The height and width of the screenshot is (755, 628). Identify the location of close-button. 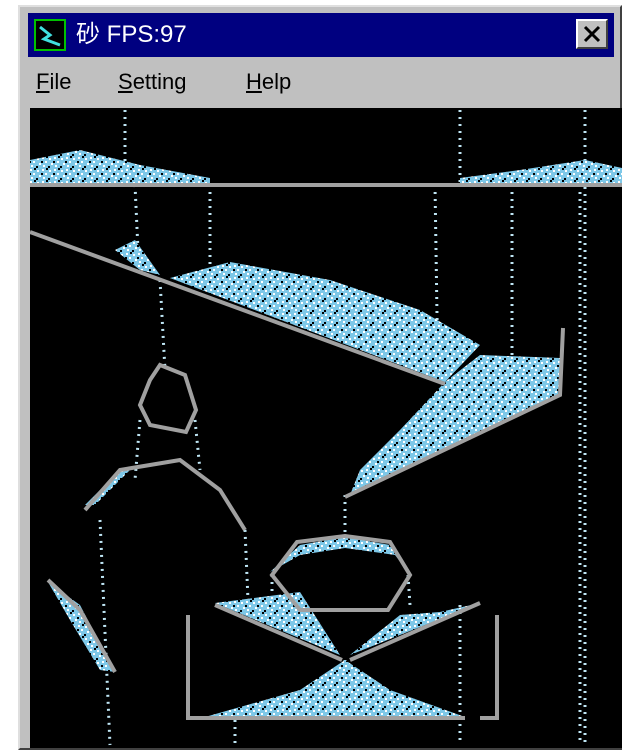
(592, 34).